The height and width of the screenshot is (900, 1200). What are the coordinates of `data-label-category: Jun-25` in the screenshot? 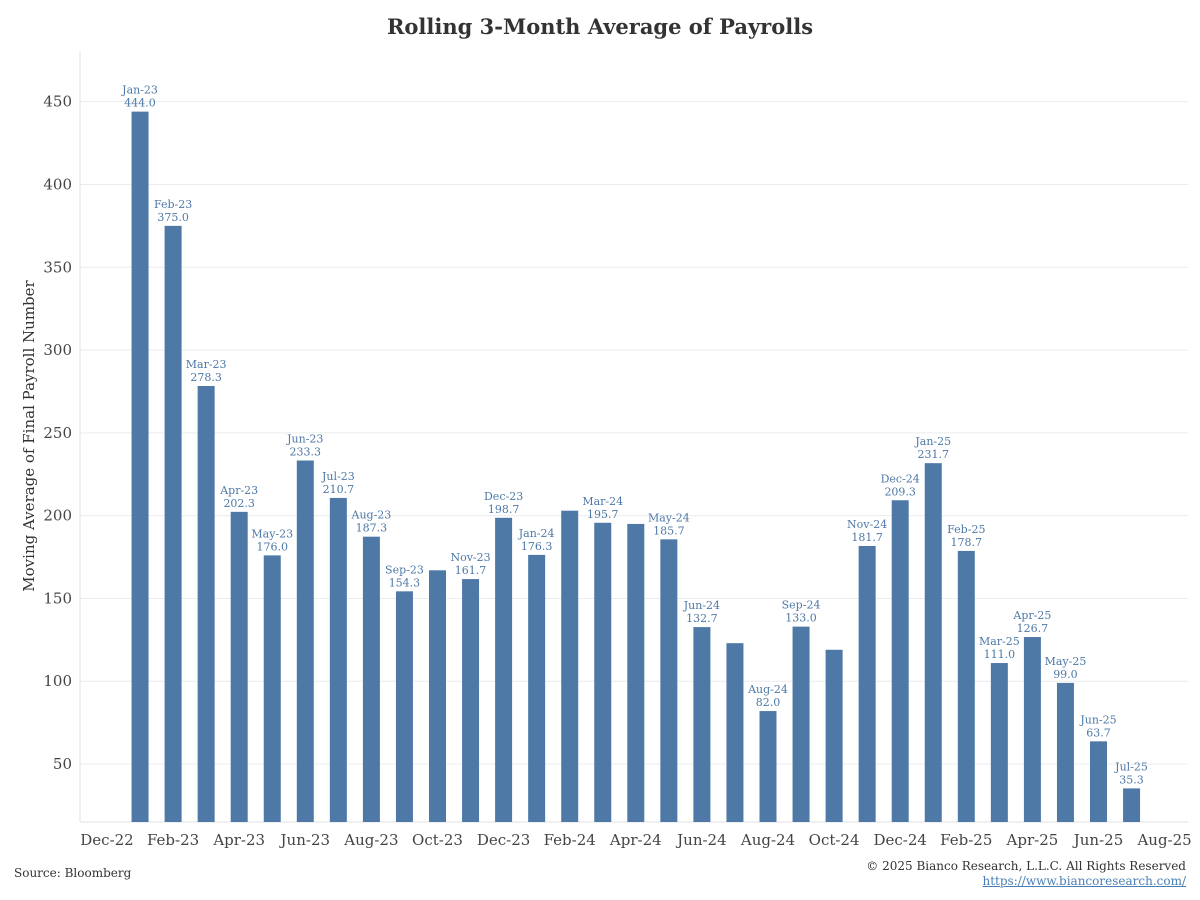 It's located at (1097, 719).